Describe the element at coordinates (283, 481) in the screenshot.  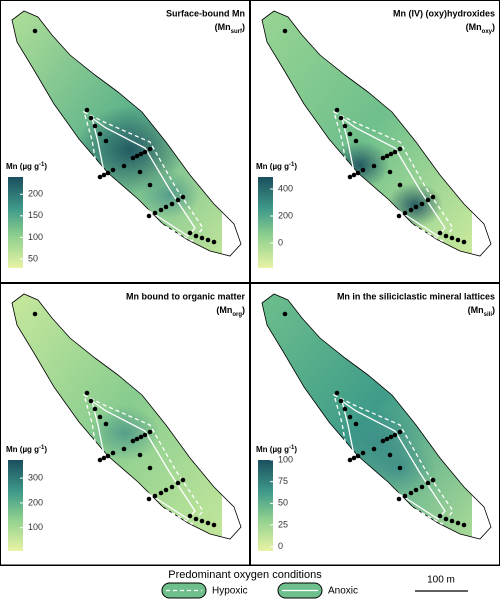
I see `colorbar-tick-label: 75` at that location.